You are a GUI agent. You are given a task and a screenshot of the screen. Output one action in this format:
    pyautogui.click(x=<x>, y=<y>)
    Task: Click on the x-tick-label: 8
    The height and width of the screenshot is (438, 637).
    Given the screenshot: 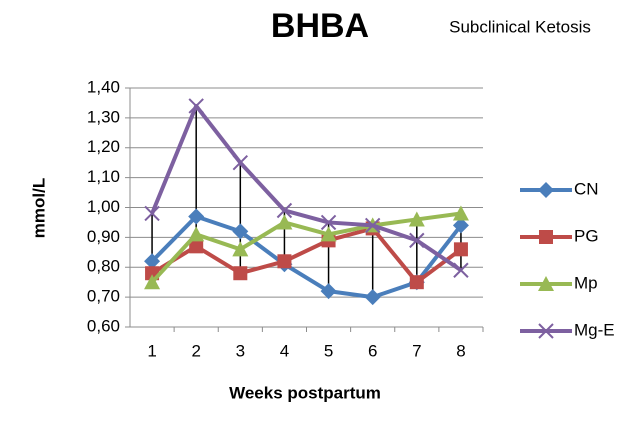 What is the action you would take?
    pyautogui.click(x=460, y=350)
    